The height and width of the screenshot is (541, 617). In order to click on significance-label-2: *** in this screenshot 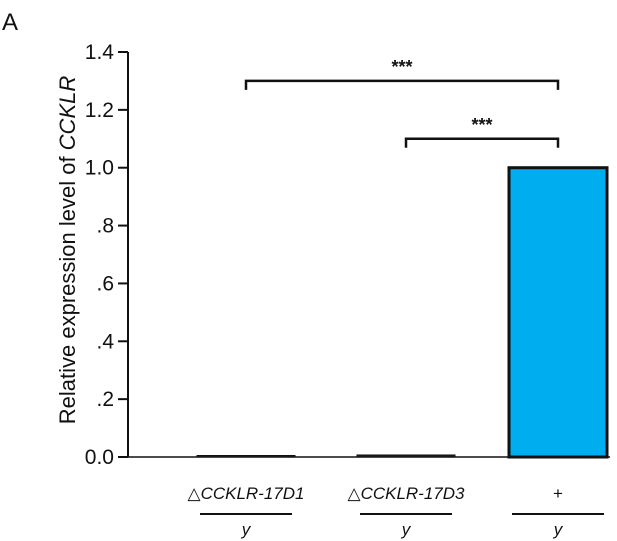, I will do `click(481, 125)`.